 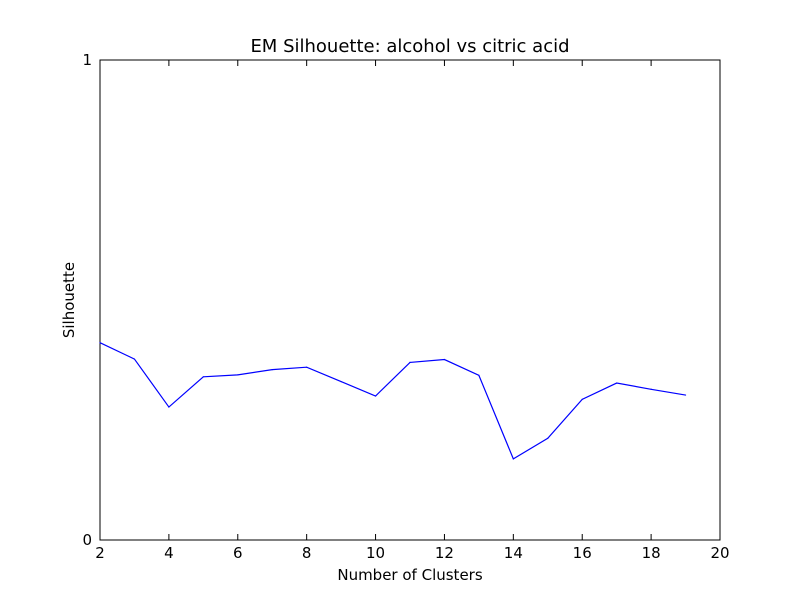 I want to click on series-layer, so click(x=393, y=401).